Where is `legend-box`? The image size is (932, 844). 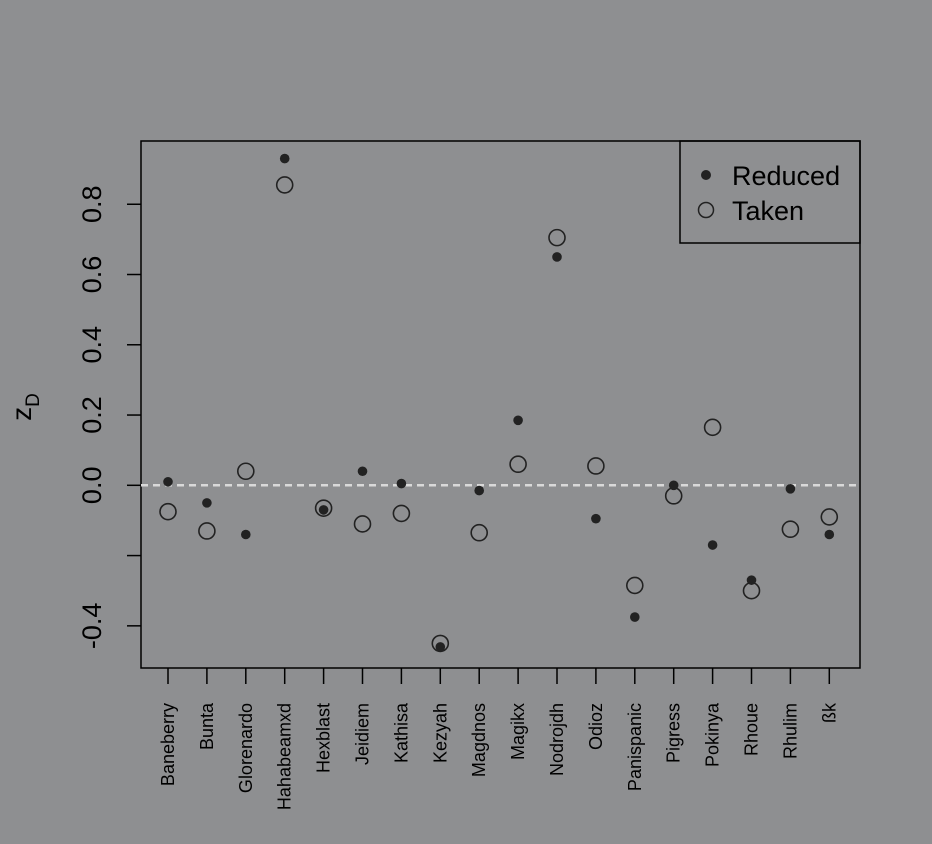 legend-box is located at coordinates (770, 192).